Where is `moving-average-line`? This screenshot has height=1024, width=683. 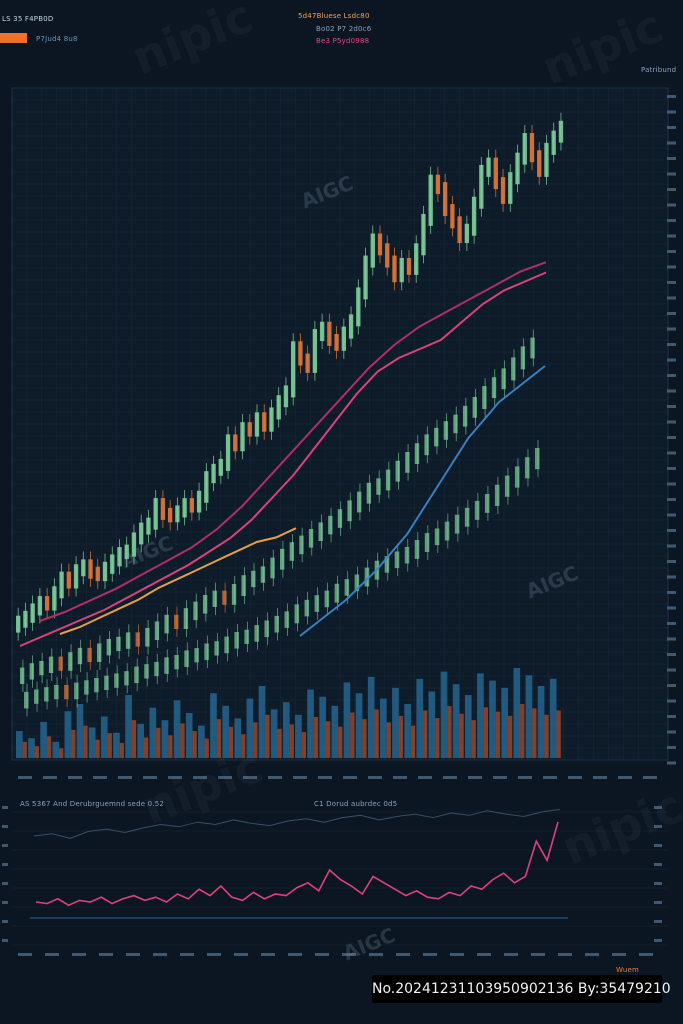 moving-average-line is located at coordinates (178, 581).